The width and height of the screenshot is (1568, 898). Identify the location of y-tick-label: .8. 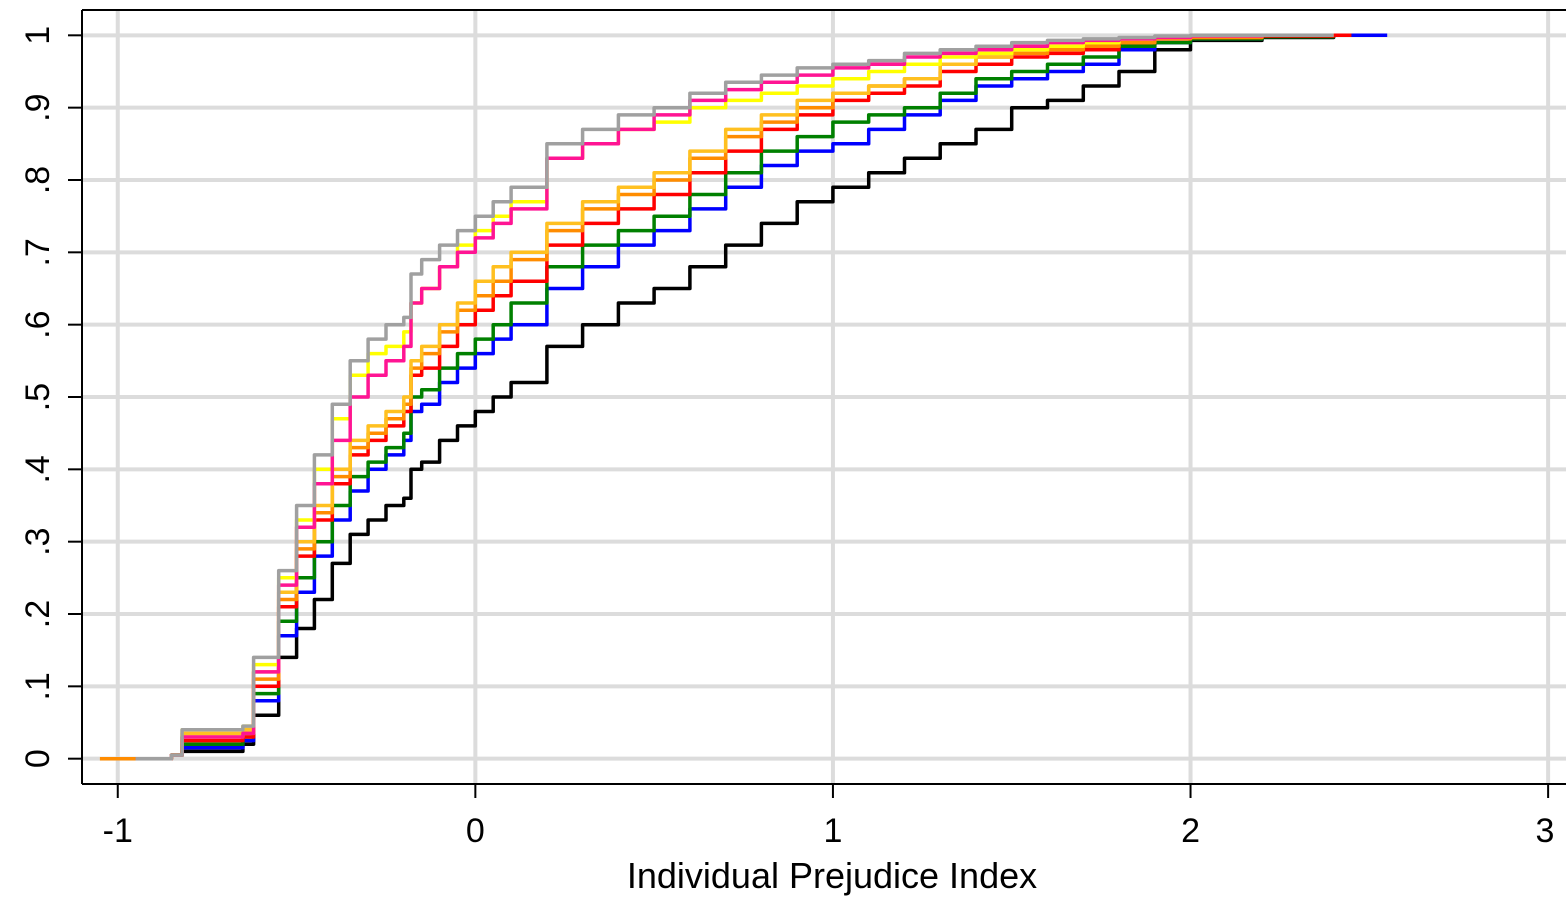
(38, 180).